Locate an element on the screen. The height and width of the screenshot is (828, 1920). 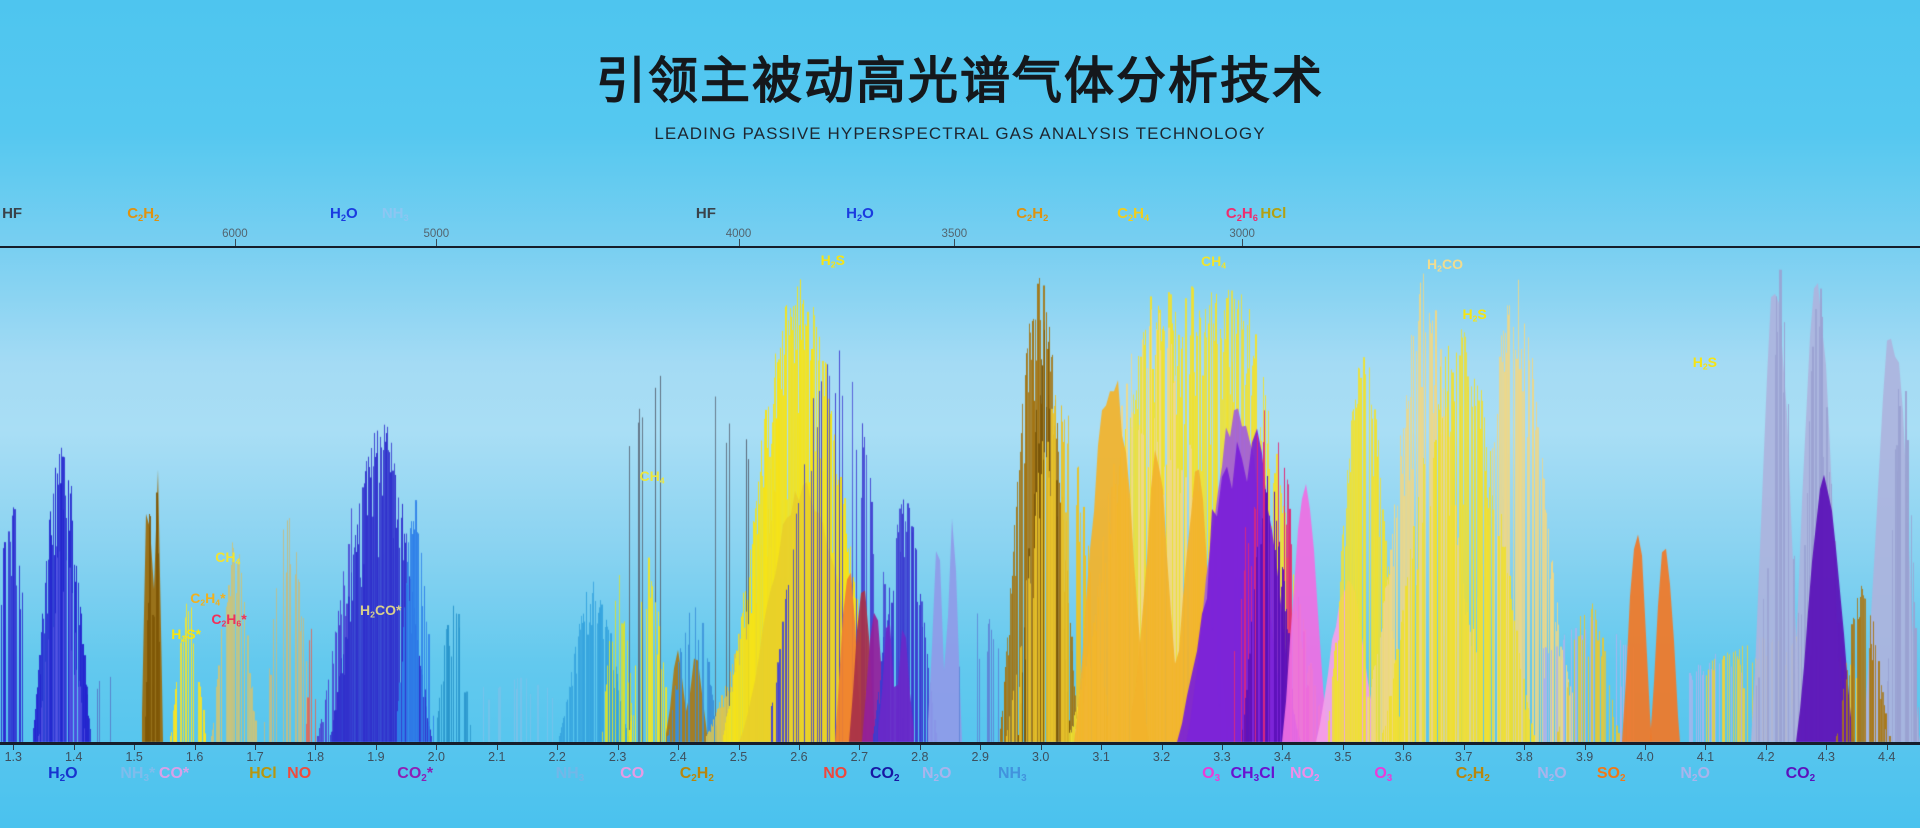
gas-label-inner: H2S* is located at coordinates (186, 635).